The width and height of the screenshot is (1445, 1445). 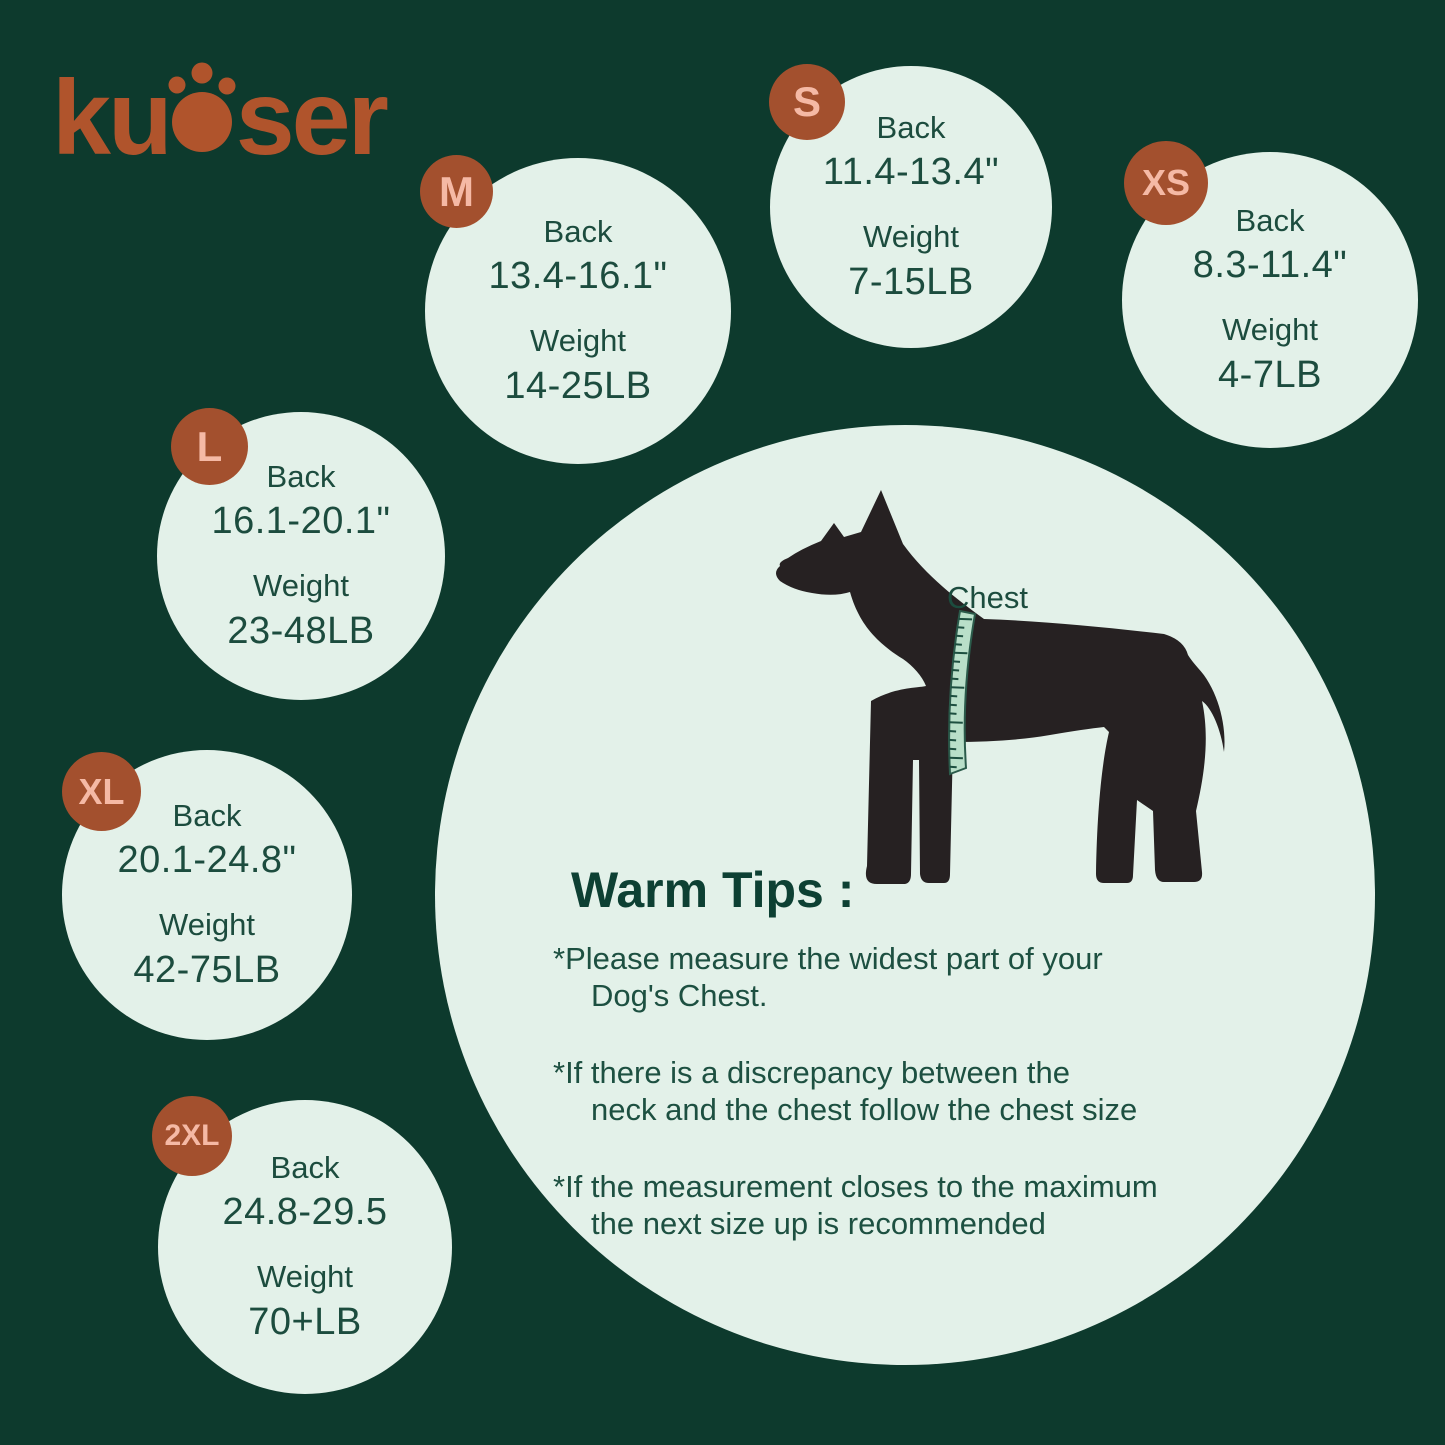 What do you see at coordinates (312, 118) in the screenshot?
I see `logo-text-right: ser` at bounding box center [312, 118].